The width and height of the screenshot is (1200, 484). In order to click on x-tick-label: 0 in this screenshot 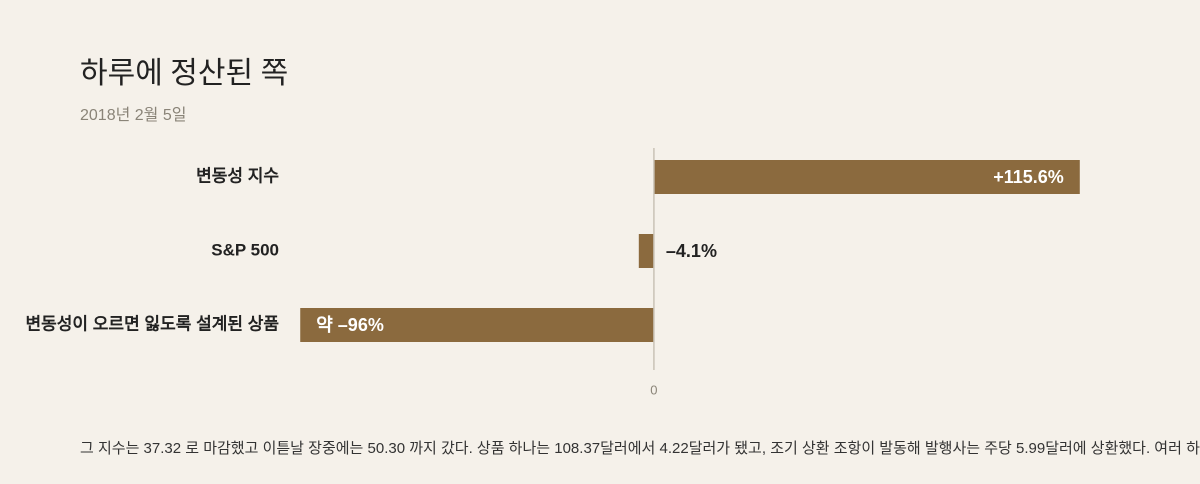, I will do `click(653, 389)`.